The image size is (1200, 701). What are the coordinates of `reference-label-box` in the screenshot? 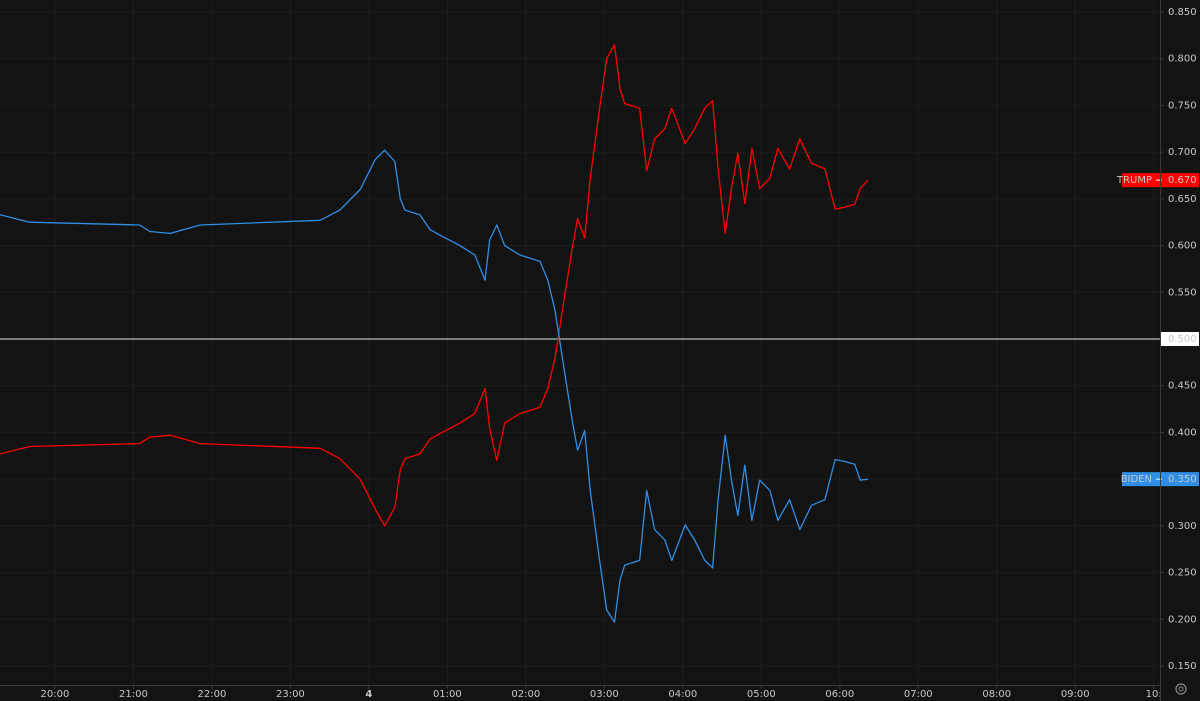 It's located at (1180, 338).